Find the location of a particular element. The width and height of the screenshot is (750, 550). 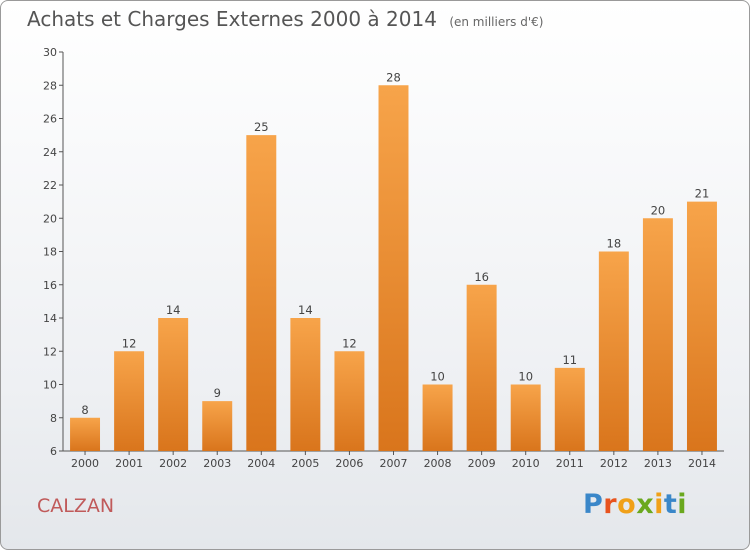

y-tick-label: 6 is located at coordinates (53, 451).